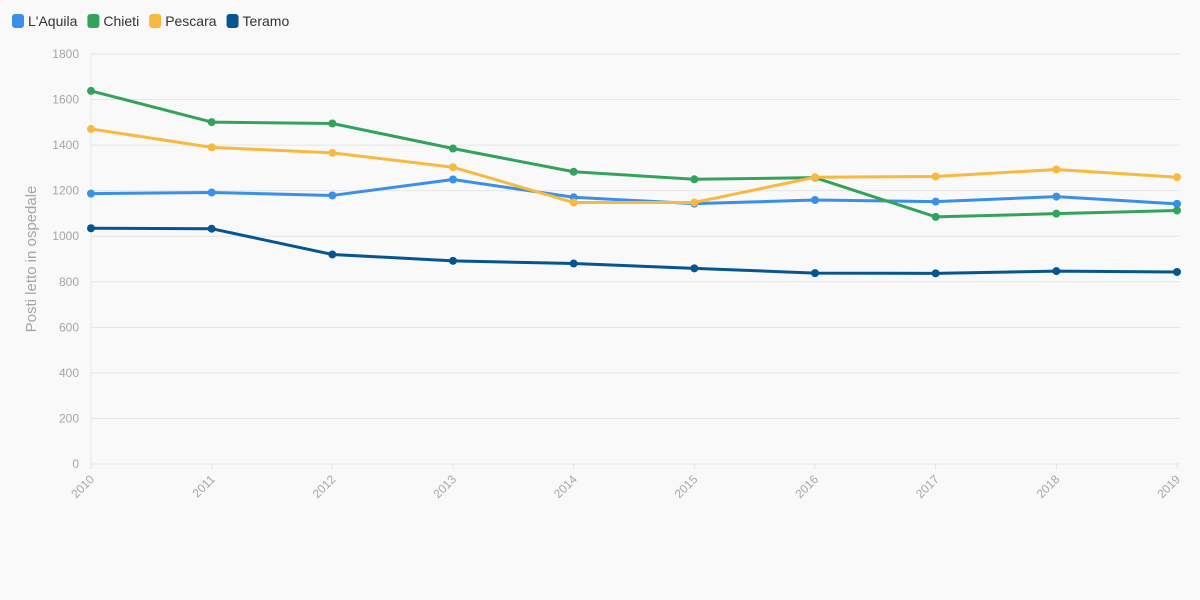 The width and height of the screenshot is (1200, 600). I want to click on x-tick-label: 2014, so click(565, 486).